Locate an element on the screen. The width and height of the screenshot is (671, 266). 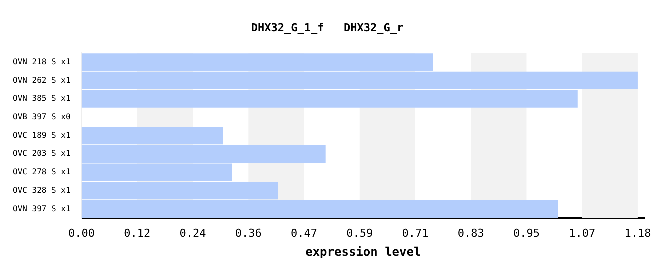
y-tick-label: OVC 189 S x1 is located at coordinates (42, 135).